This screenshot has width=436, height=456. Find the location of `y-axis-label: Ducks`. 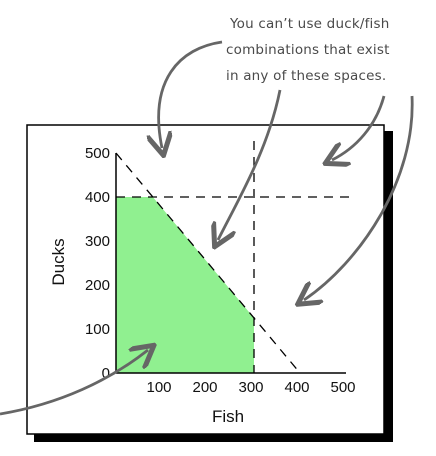

y-axis-label: Ducks is located at coordinates (58, 261).